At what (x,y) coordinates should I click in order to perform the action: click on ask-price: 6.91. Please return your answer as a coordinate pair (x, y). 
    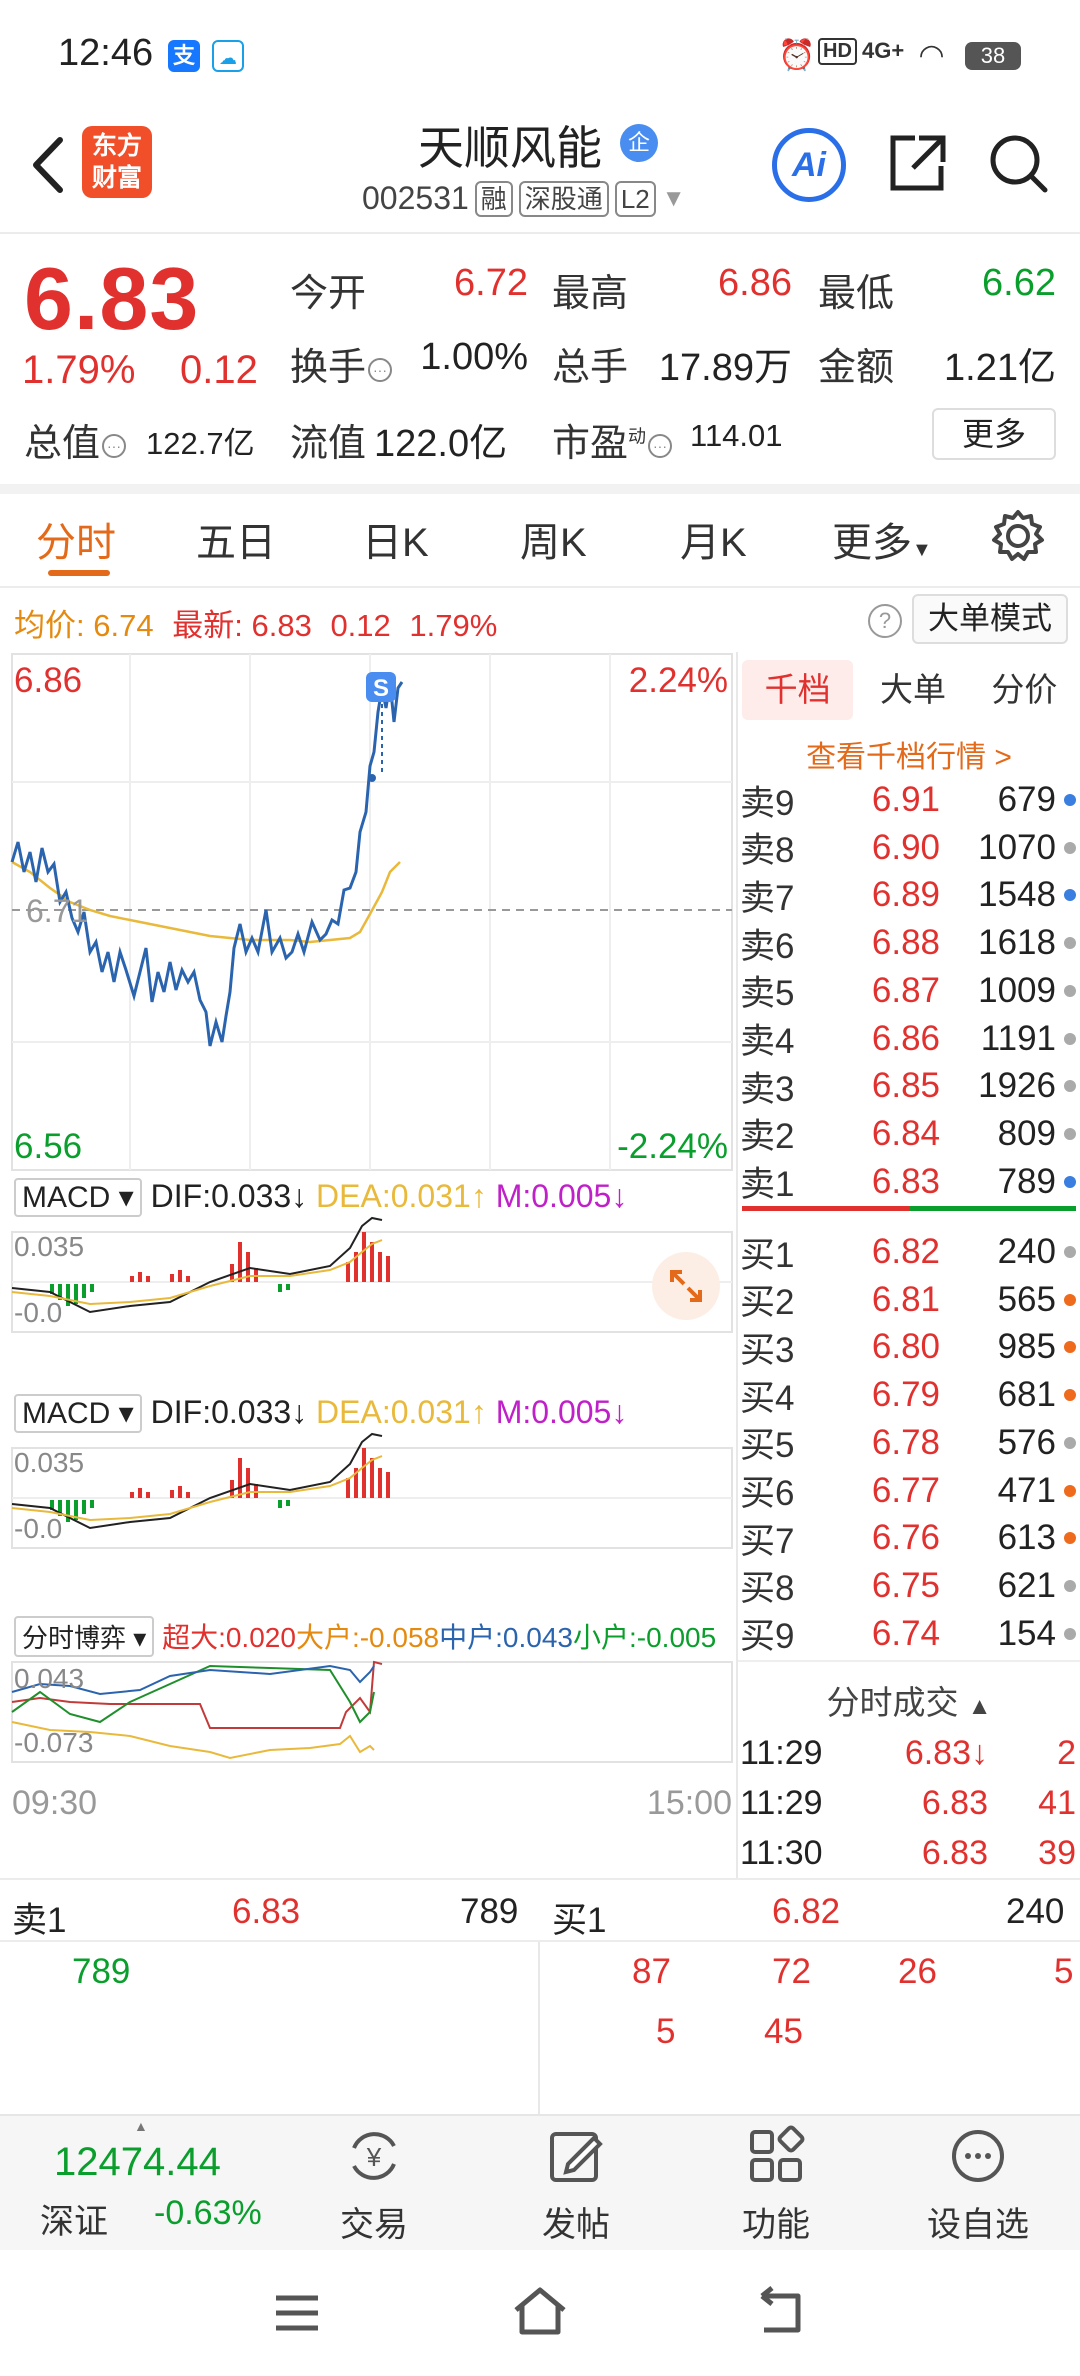
    Looking at the image, I should click on (905, 799).